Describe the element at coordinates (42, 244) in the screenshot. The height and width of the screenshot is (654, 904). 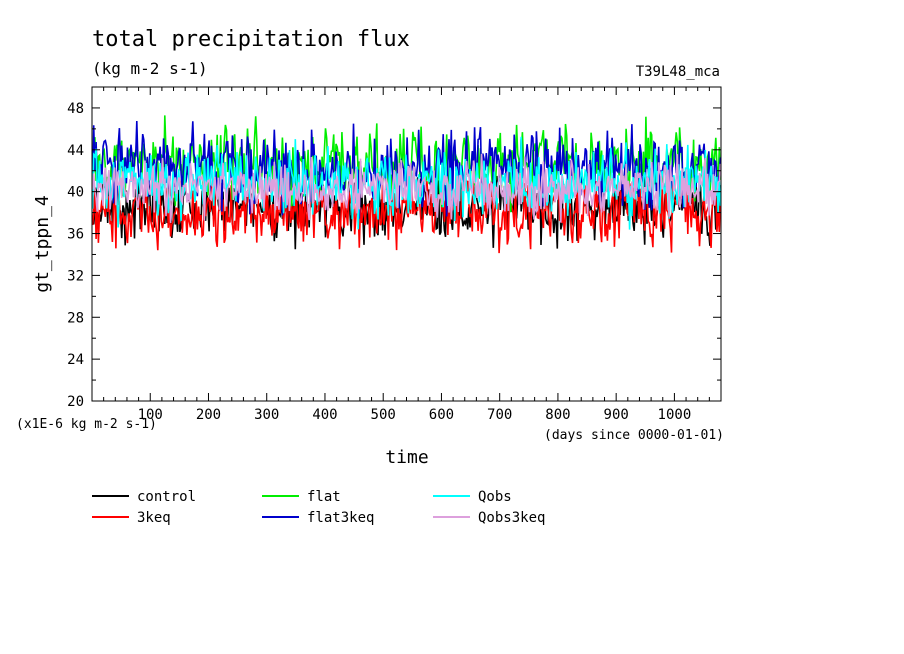
I see `y-axis-label: gt_tppn_4` at that location.